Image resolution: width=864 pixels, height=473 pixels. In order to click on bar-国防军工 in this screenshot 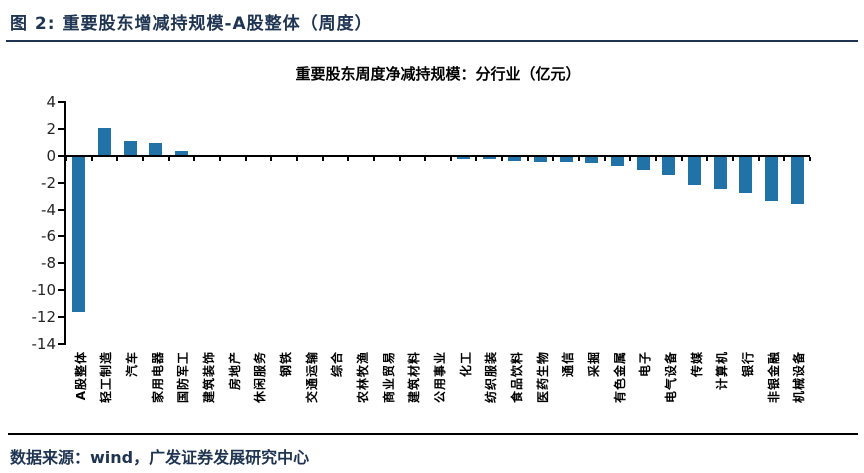, I will do `click(181, 153)`.